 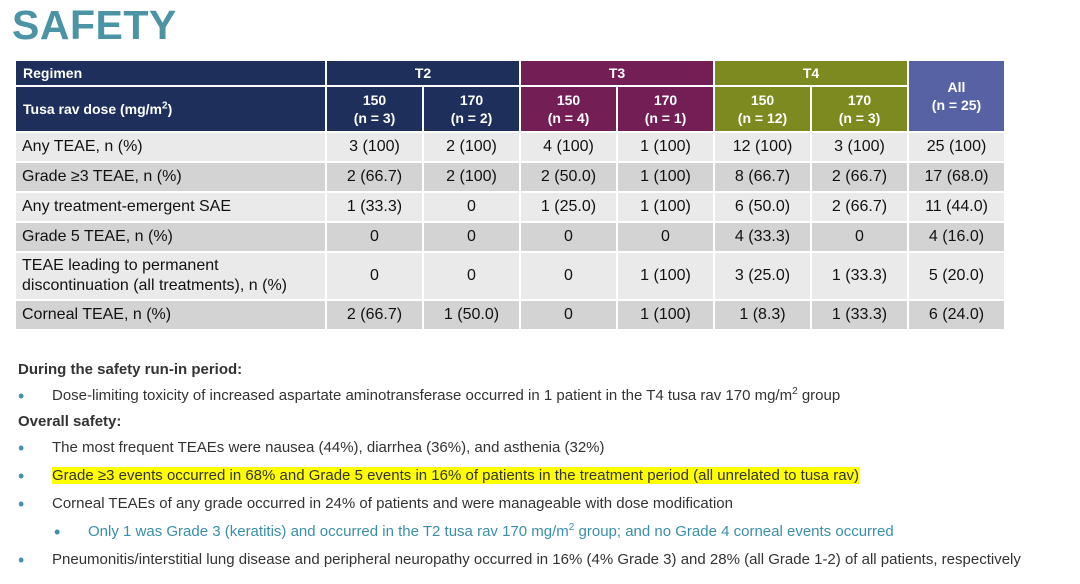 I want to click on table-cell: 1 (25.0), so click(x=568, y=207).